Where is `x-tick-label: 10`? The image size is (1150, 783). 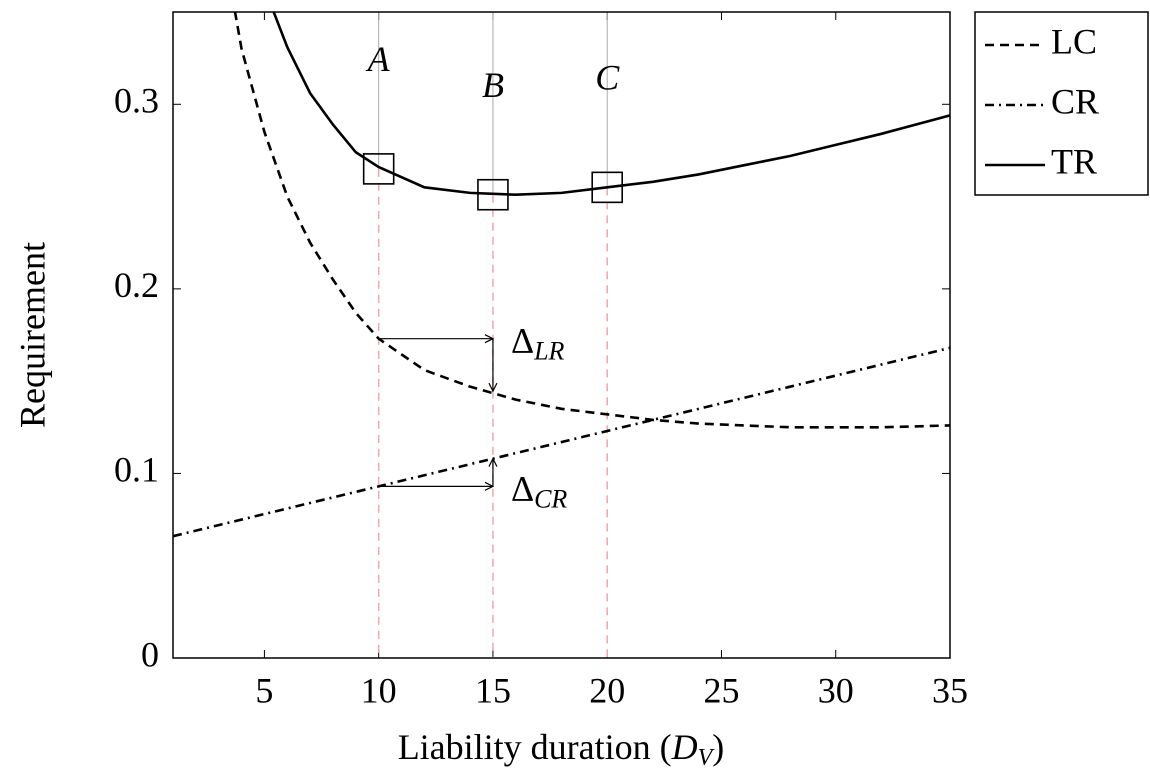
x-tick-label: 10 is located at coordinates (379, 690).